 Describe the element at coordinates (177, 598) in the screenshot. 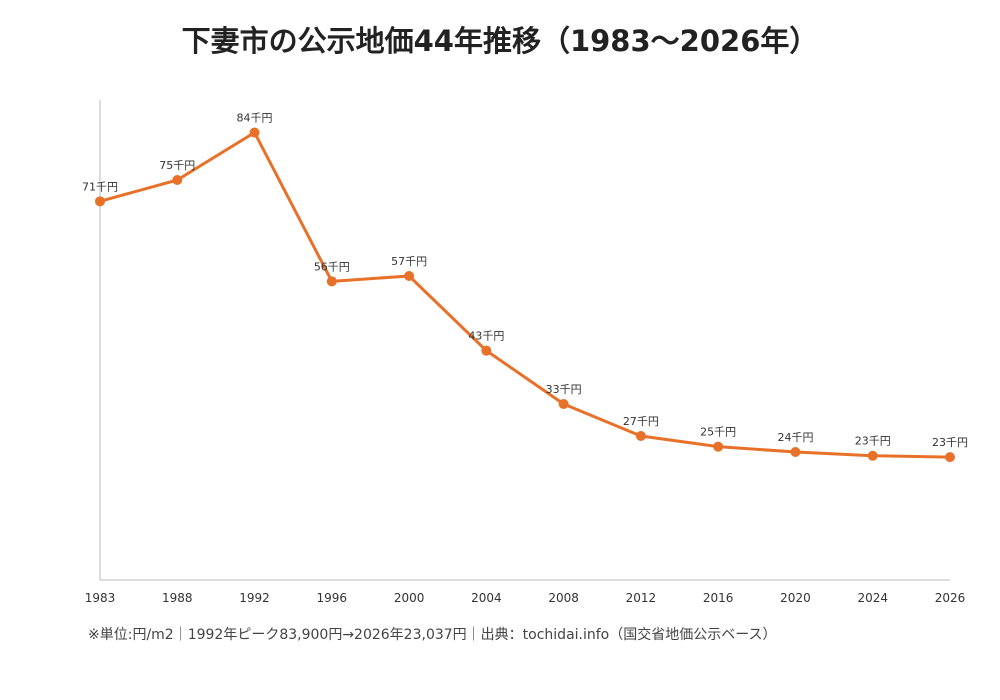

I see `x-tick-label: 1988` at that location.